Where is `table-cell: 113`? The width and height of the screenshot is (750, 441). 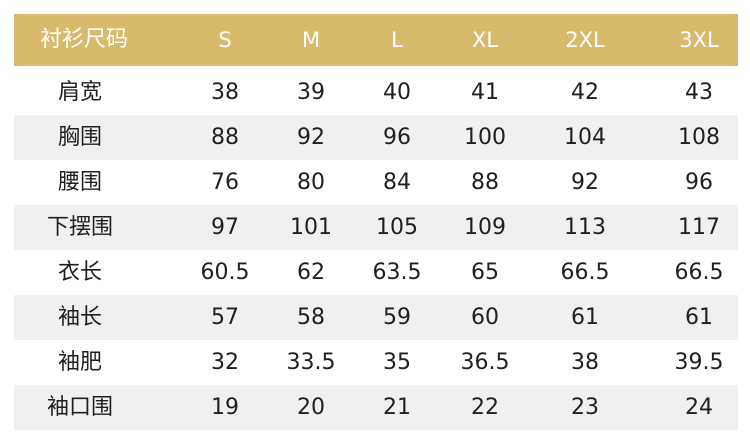
table-cell: 113 is located at coordinates (585, 227).